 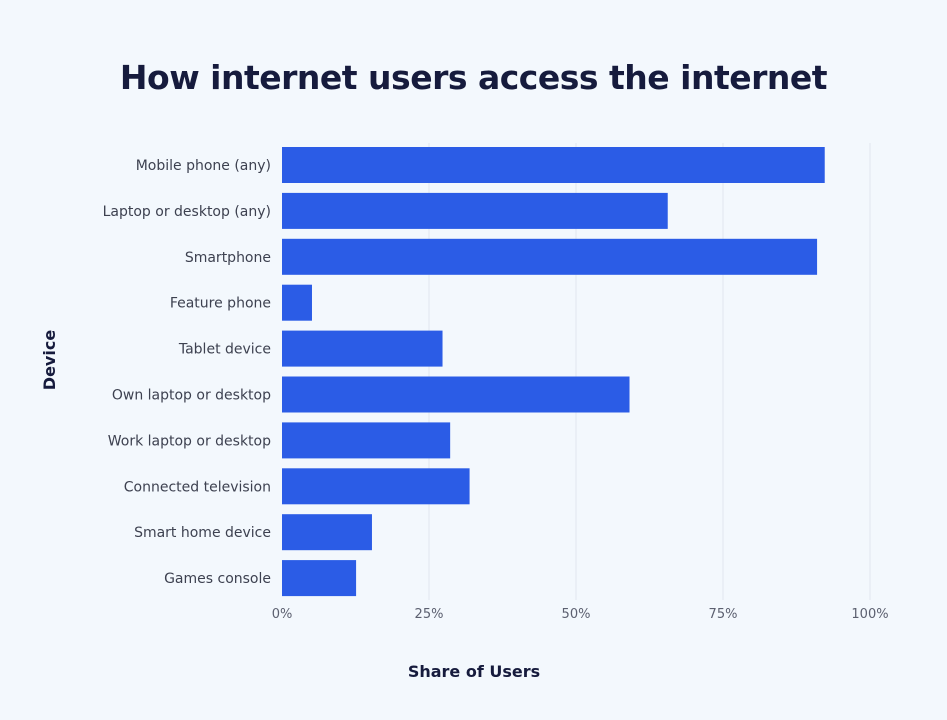 I want to click on y-category-label: Mobile phone (any), so click(x=203, y=166).